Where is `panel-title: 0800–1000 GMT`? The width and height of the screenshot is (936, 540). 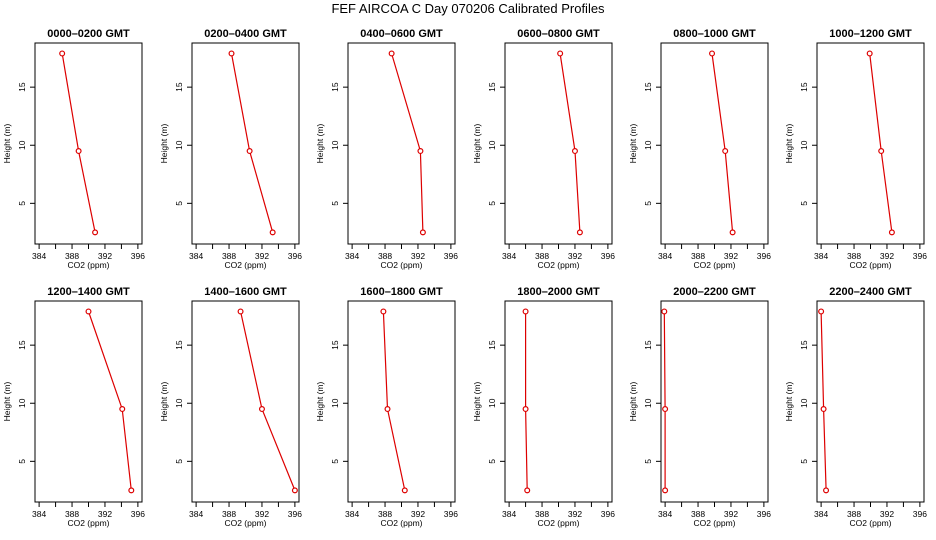 panel-title: 0800–1000 GMT is located at coordinates (714, 34).